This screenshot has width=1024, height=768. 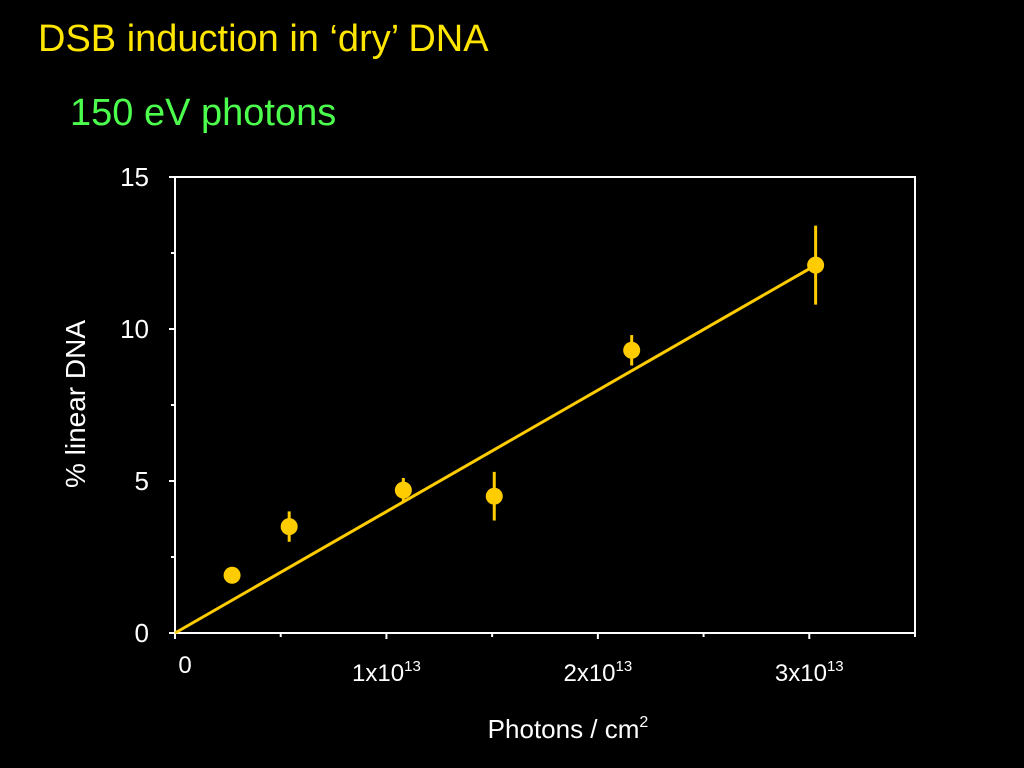 I want to click on y-tick-label: 15, so click(x=134, y=177).